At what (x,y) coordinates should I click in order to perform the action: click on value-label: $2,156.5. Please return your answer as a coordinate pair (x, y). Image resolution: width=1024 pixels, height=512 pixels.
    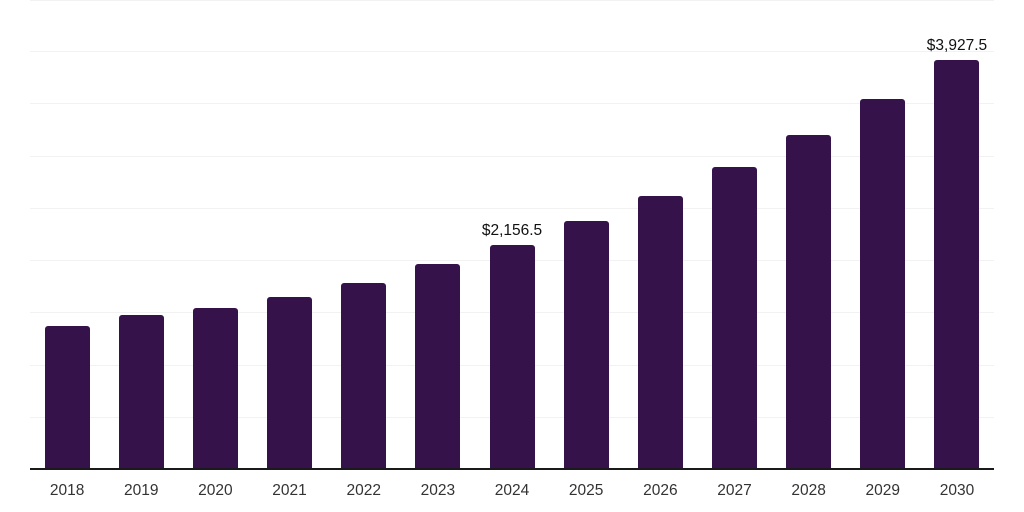
    Looking at the image, I should click on (512, 231).